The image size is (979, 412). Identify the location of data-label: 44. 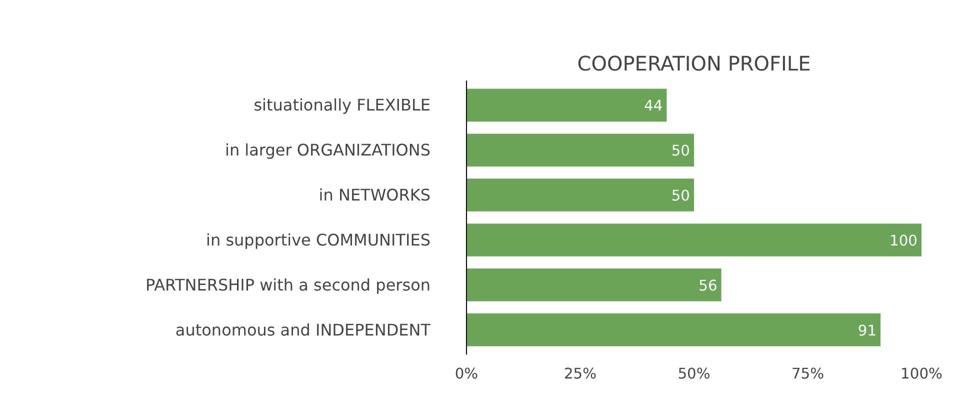
(653, 106).